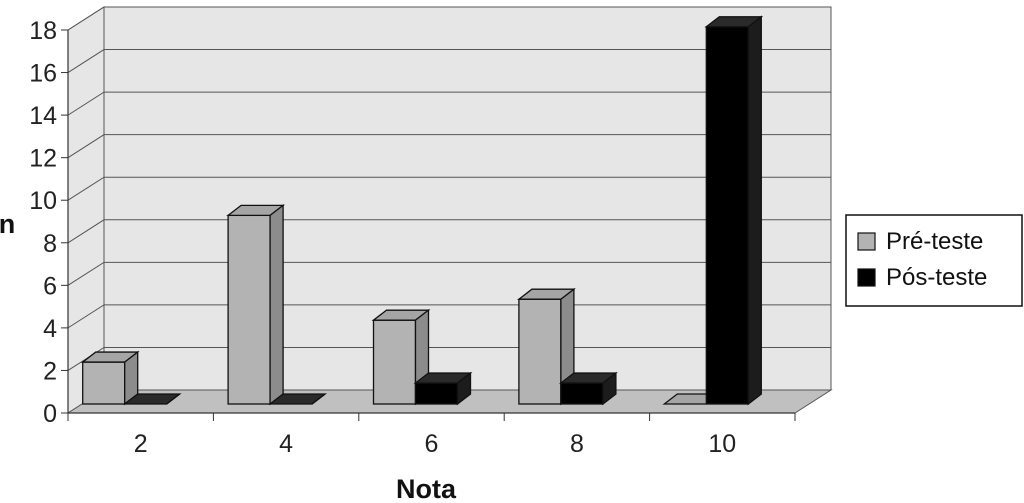  Describe the element at coordinates (50, 286) in the screenshot. I see `y-tick-label: 6` at that location.